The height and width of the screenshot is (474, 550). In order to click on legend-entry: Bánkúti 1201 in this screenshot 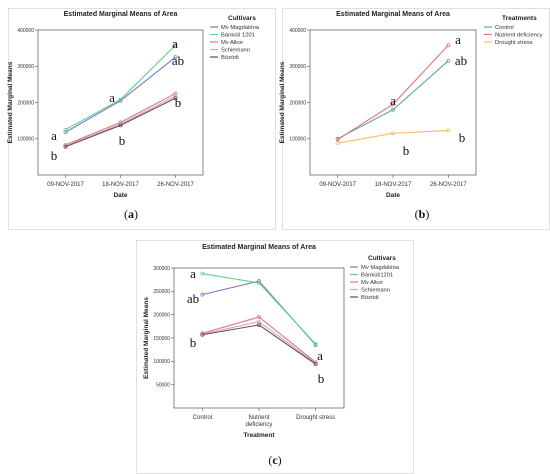, I will do `click(238, 36)`.